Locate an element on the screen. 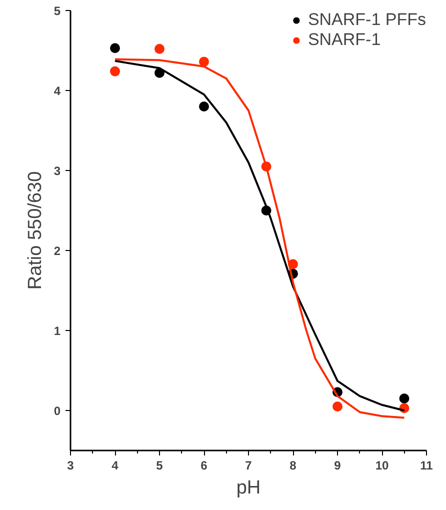 This screenshot has height=510, width=446. legend-label: SNARF-1 is located at coordinates (344, 40).